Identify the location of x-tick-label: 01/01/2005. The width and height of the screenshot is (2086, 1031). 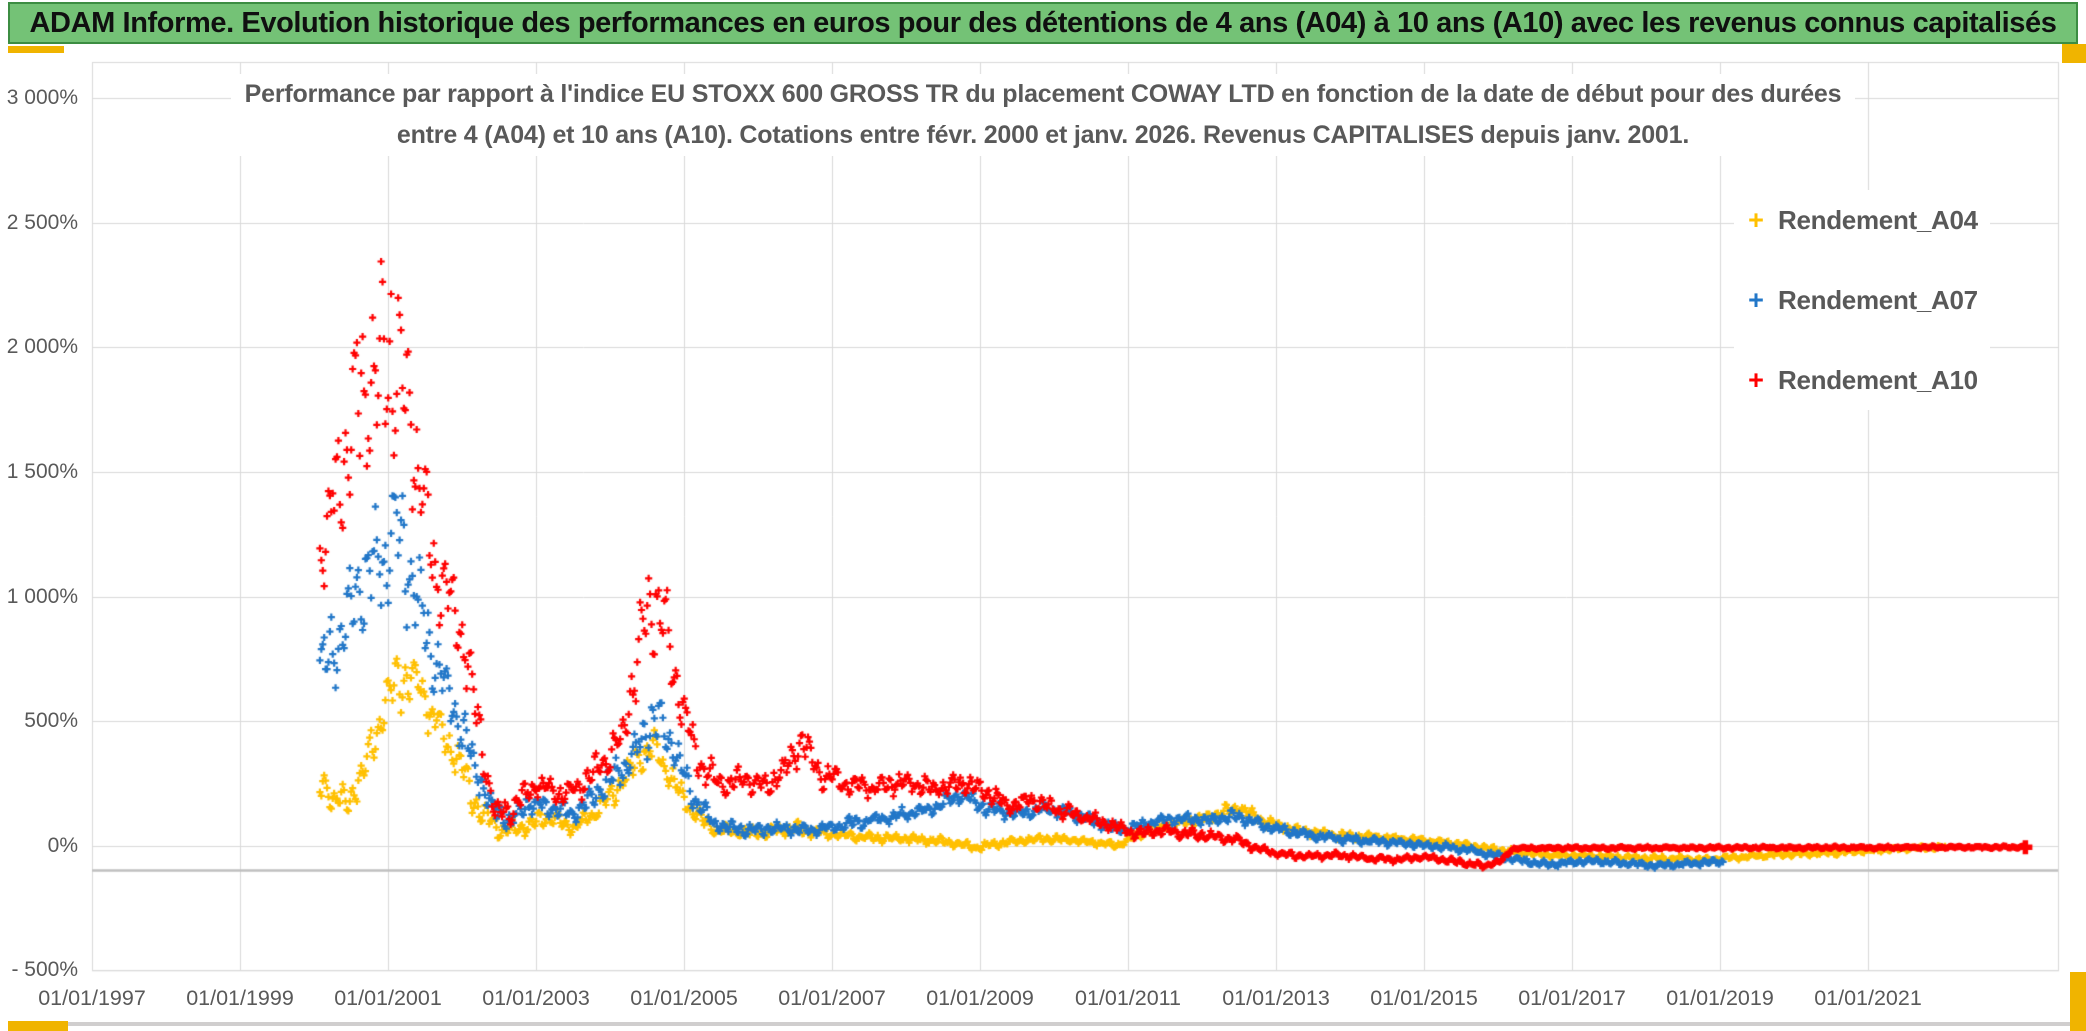
(684, 998).